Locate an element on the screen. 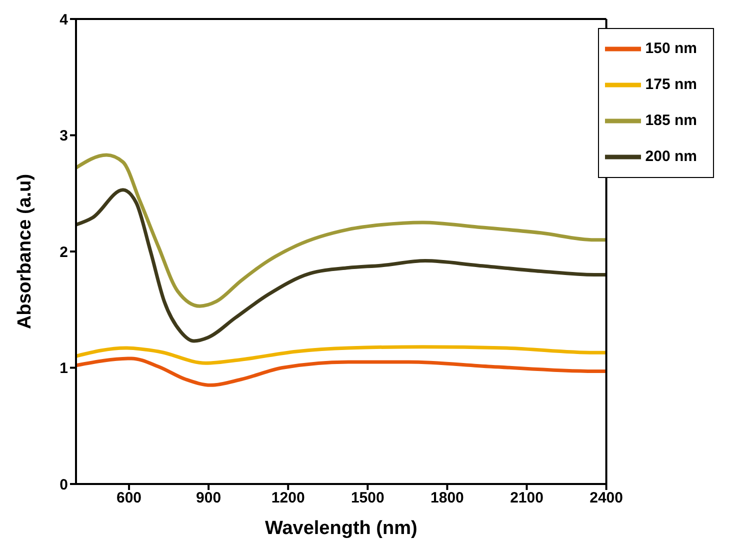 The height and width of the screenshot is (552, 737). legend-label: 185 nm is located at coordinates (671, 121).